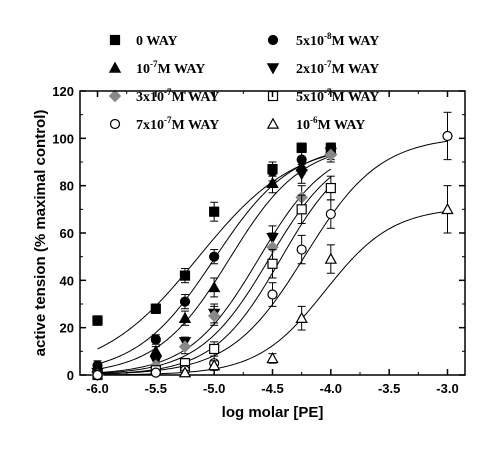 The image size is (487, 457). I want to click on legend-entry-3: 2x10-7M WAY, so click(322, 68).